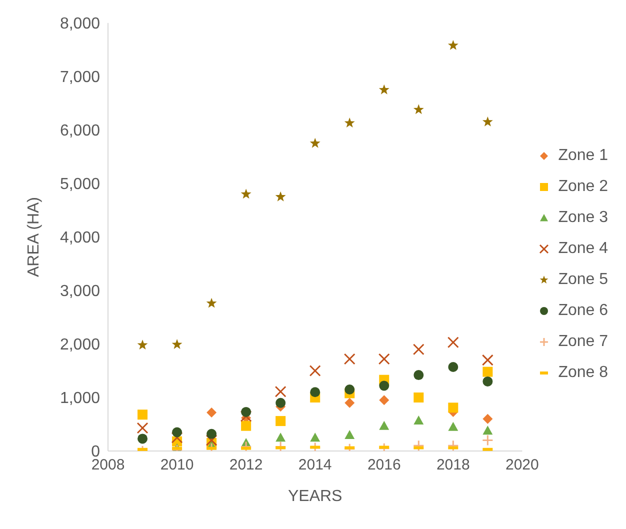 This screenshot has width=626, height=529. Describe the element at coordinates (80, 77) in the screenshot. I see `y-tick-label: 7,000` at that location.